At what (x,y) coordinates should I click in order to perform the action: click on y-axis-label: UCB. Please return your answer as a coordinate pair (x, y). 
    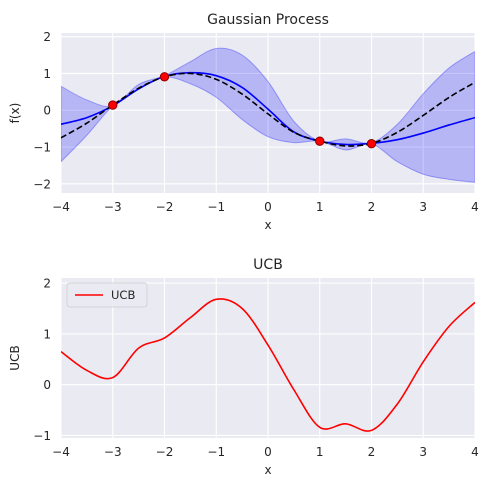
    Looking at the image, I should click on (15, 357).